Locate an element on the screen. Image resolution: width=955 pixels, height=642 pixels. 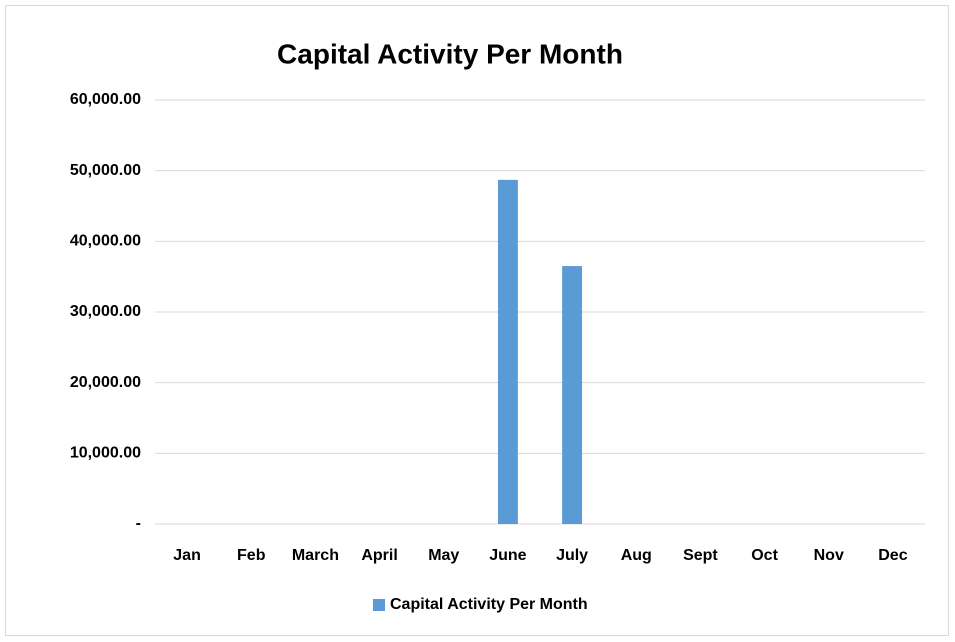
x-tick-label: Jan is located at coordinates (187, 555).